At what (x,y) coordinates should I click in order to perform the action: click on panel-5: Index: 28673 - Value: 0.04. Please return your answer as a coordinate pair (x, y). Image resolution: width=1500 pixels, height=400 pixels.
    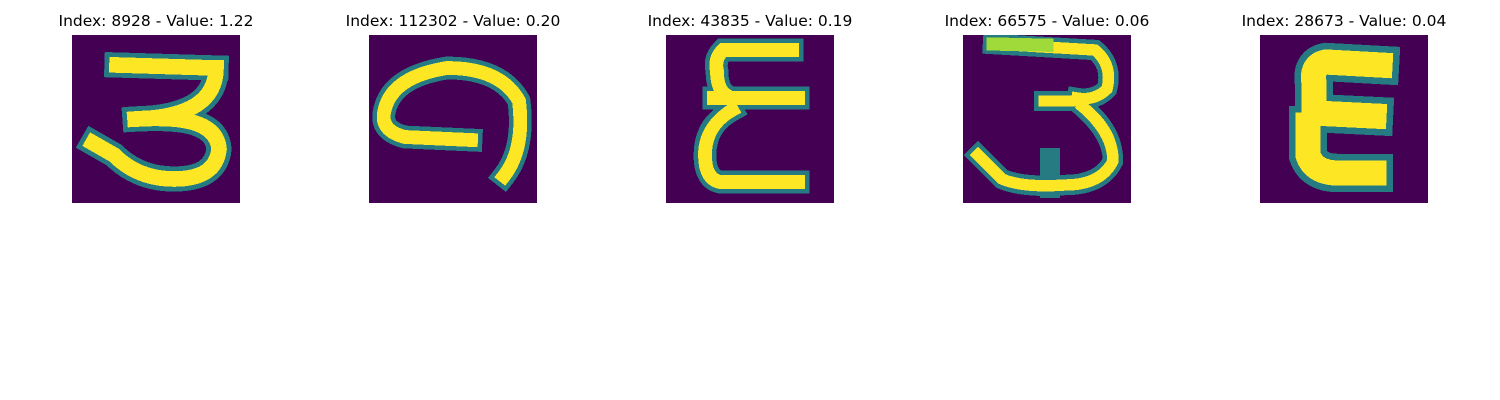
    Looking at the image, I should click on (1344, 105).